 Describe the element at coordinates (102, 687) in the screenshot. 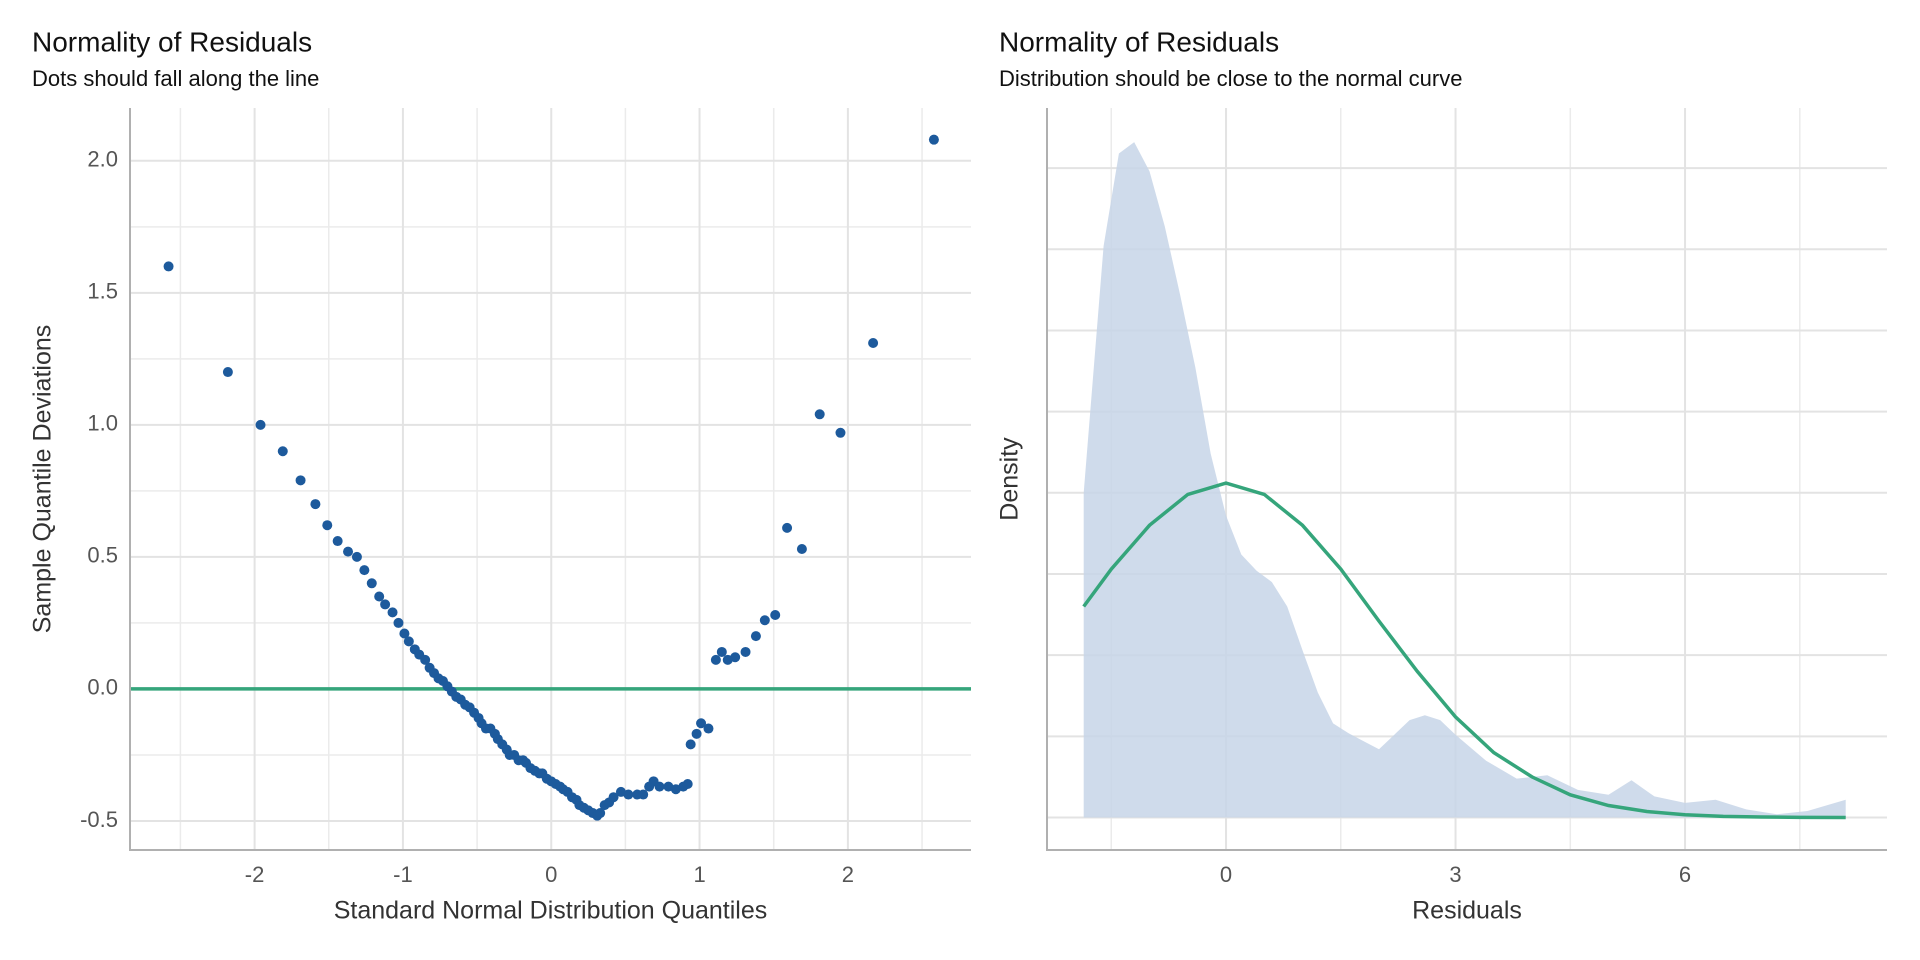

I see `y-tick-label: 0.0` at that location.